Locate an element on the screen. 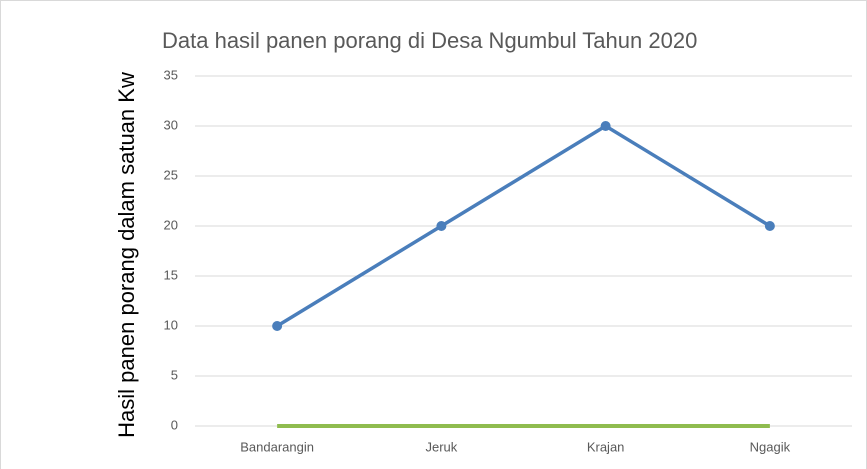  y-tick-label: 30 is located at coordinates (171, 124).